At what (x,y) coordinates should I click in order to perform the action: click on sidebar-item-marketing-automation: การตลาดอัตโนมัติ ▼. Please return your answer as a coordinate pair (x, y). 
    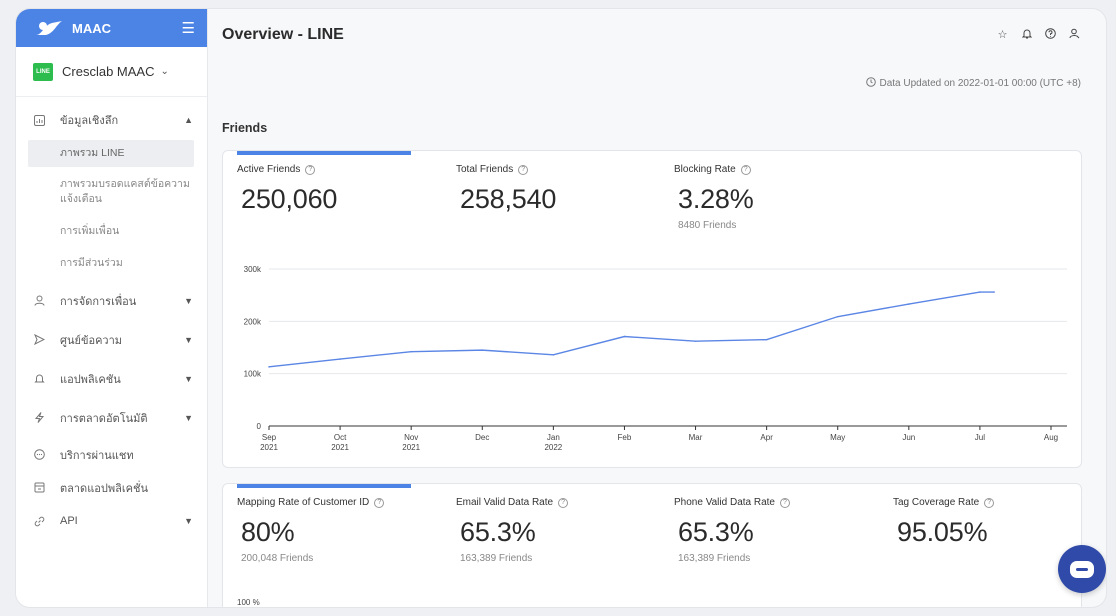
    Looking at the image, I should click on (111, 417).